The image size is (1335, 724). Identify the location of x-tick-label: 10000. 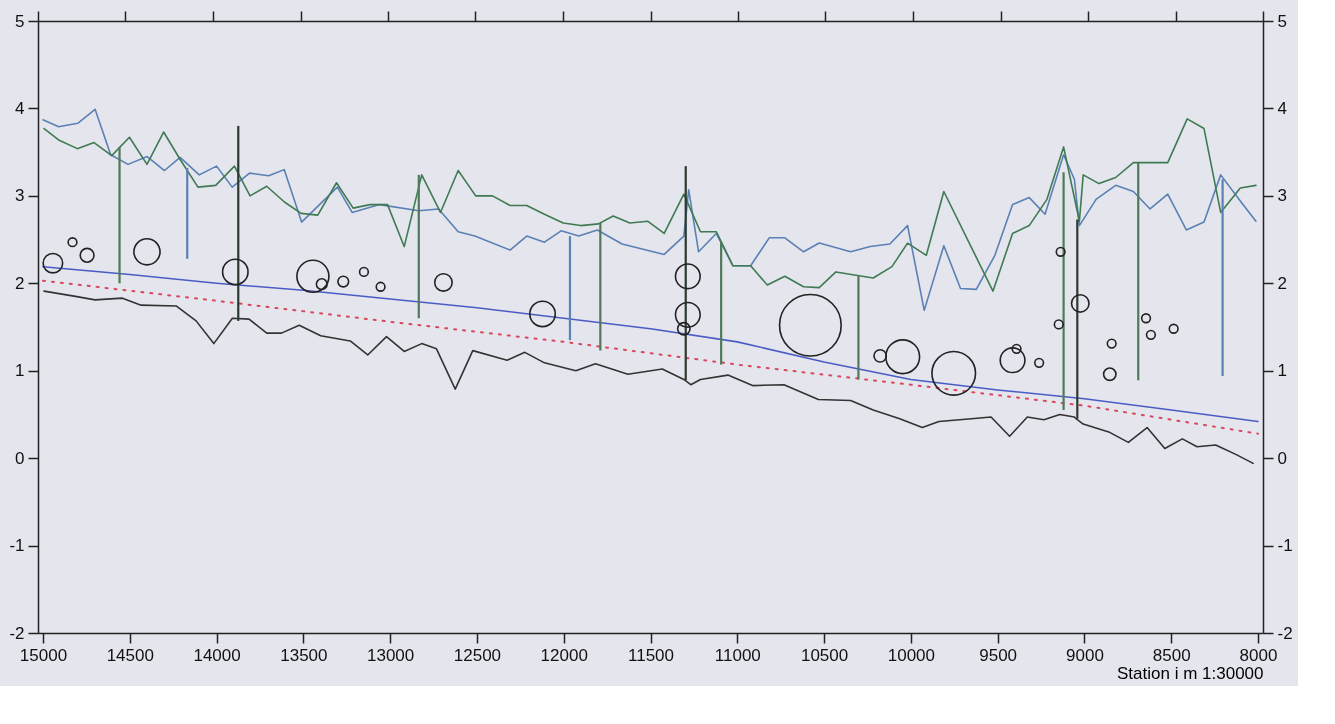
(911, 655).